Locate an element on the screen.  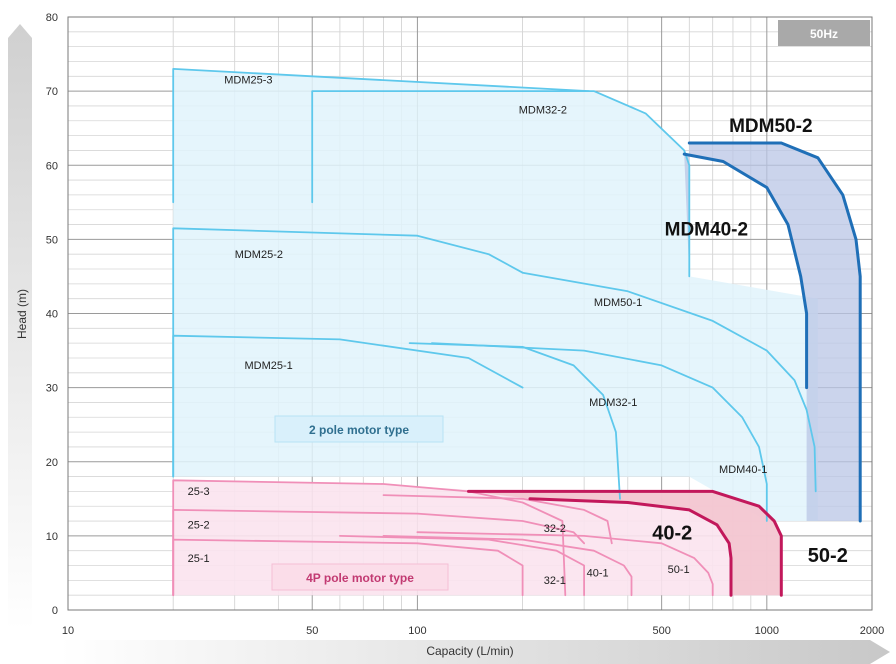
region-mdm-2-series is located at coordinates (772, 332).